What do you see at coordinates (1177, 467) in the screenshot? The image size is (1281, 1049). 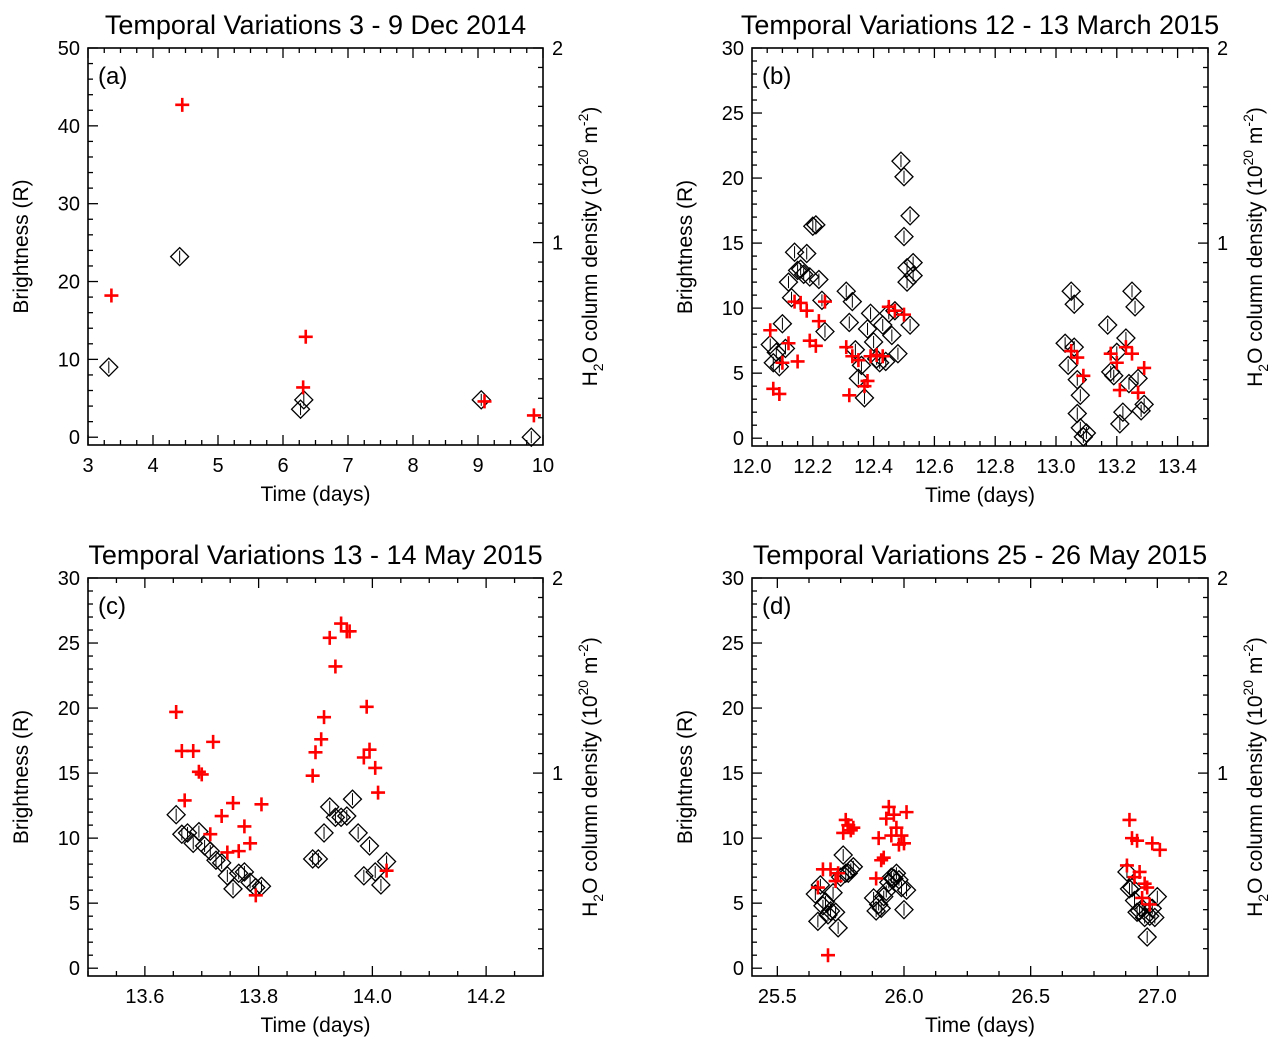 I see `x-tick-label: 13.4` at bounding box center [1177, 467].